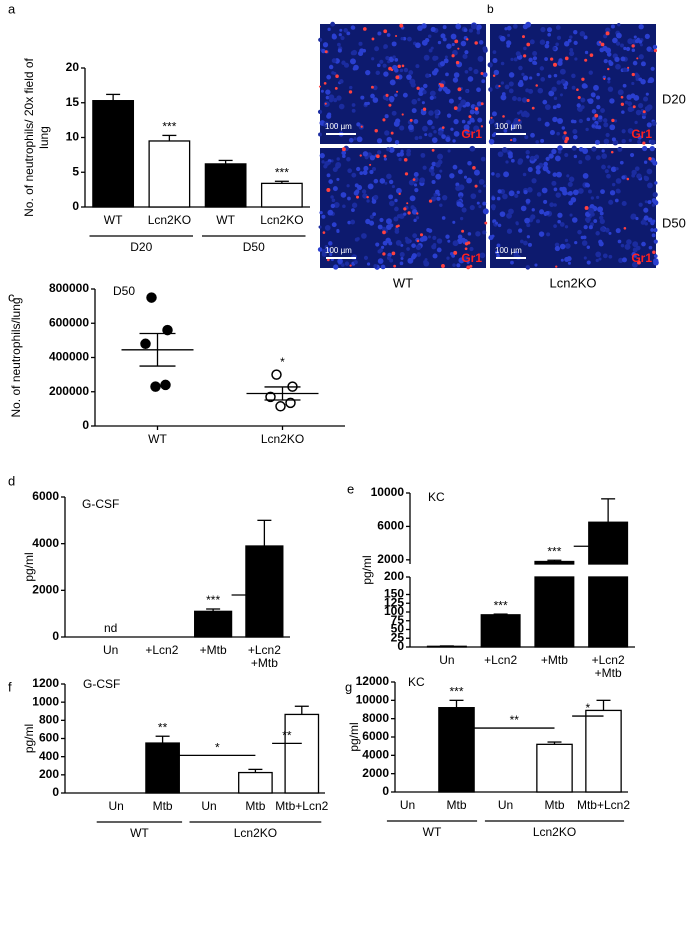  I want to click on panel-letter: f, so click(10, 686).